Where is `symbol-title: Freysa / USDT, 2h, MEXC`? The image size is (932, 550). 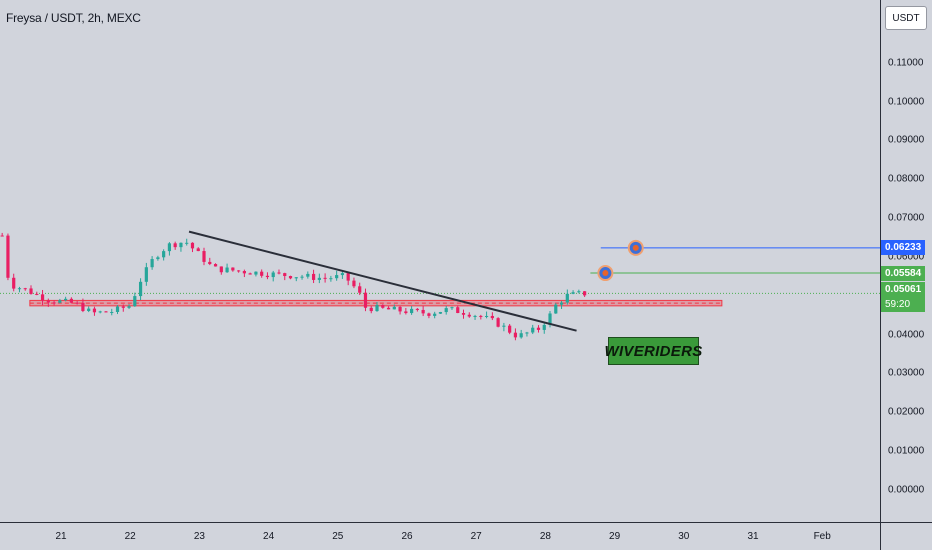 symbol-title: Freysa / USDT, 2h, MEXC is located at coordinates (73, 18).